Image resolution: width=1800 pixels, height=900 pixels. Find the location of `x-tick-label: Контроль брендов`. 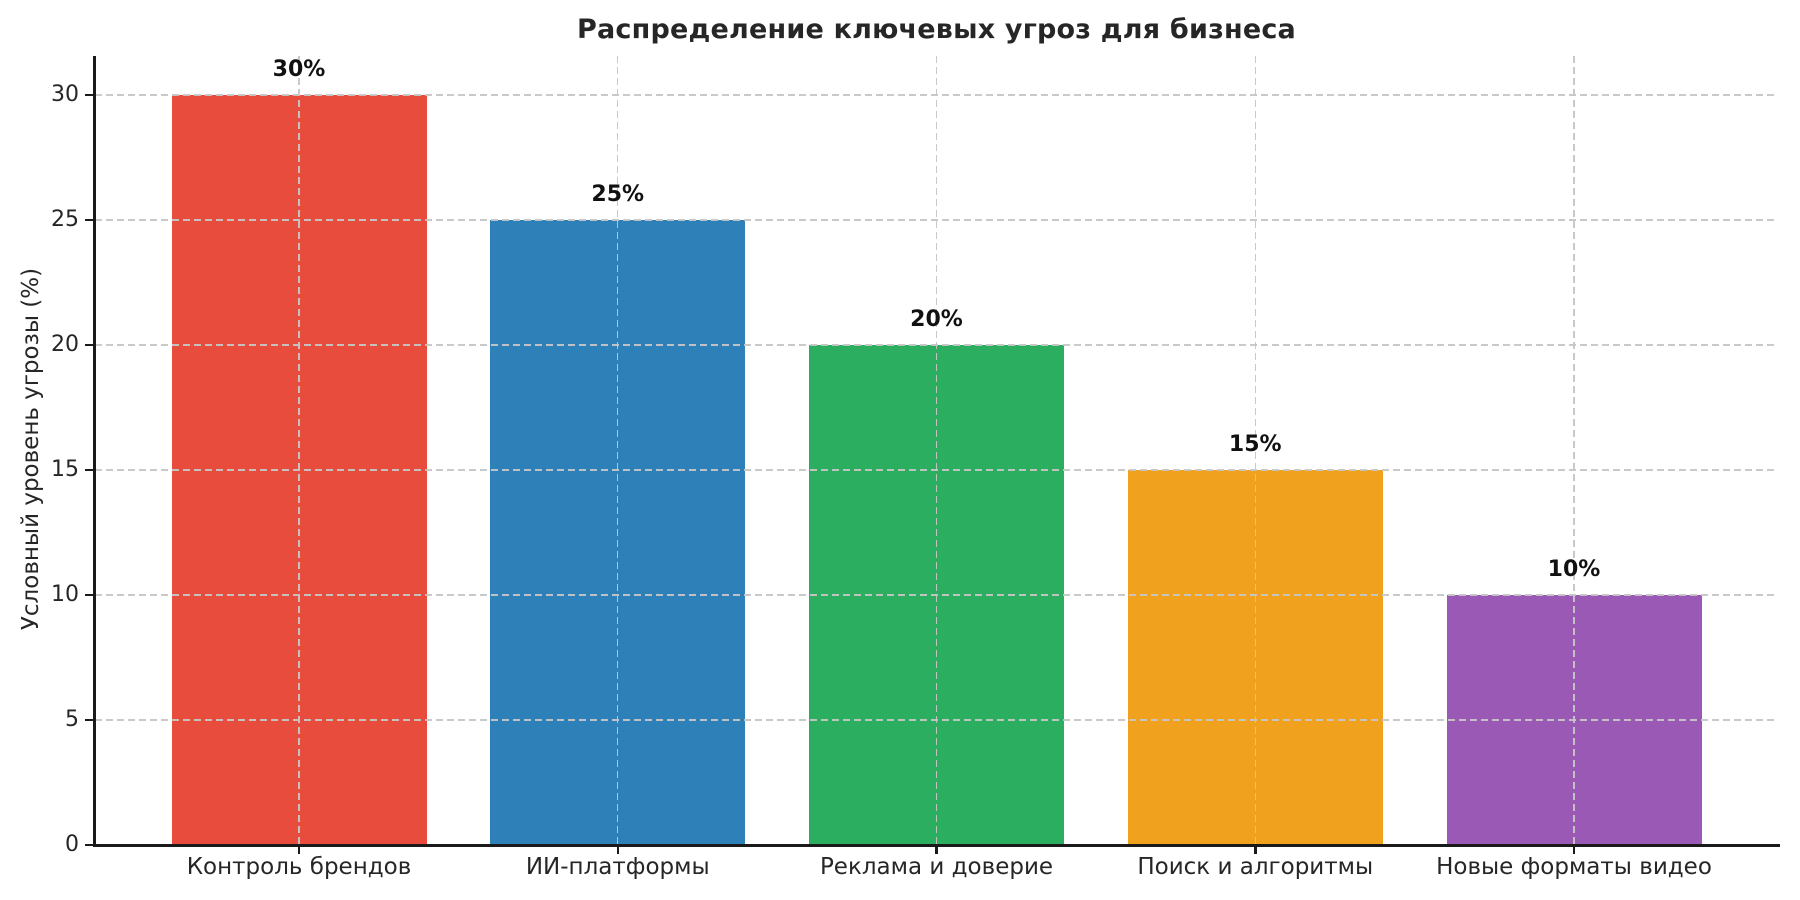

x-tick-label: Контроль брендов is located at coordinates (299, 867).